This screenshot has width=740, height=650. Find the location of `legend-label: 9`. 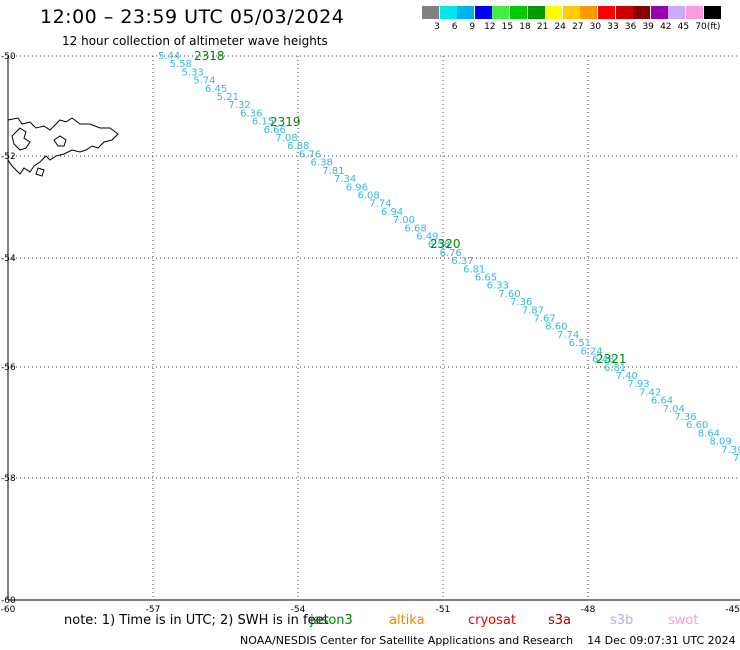

legend-label: 9 is located at coordinates (472, 27).